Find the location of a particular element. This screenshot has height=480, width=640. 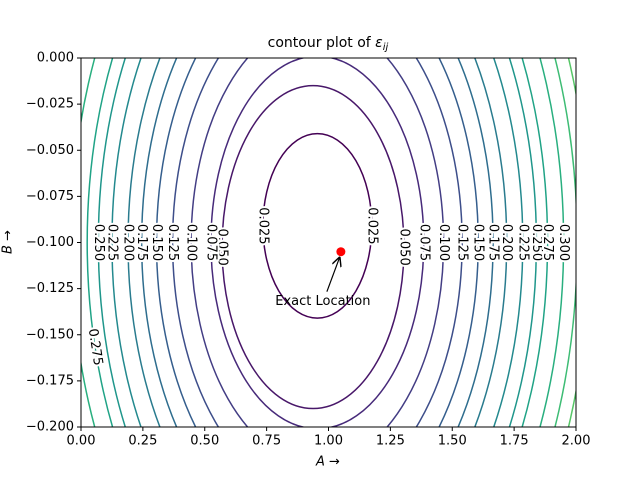

x-tick-label: 1.75 is located at coordinates (514, 441).